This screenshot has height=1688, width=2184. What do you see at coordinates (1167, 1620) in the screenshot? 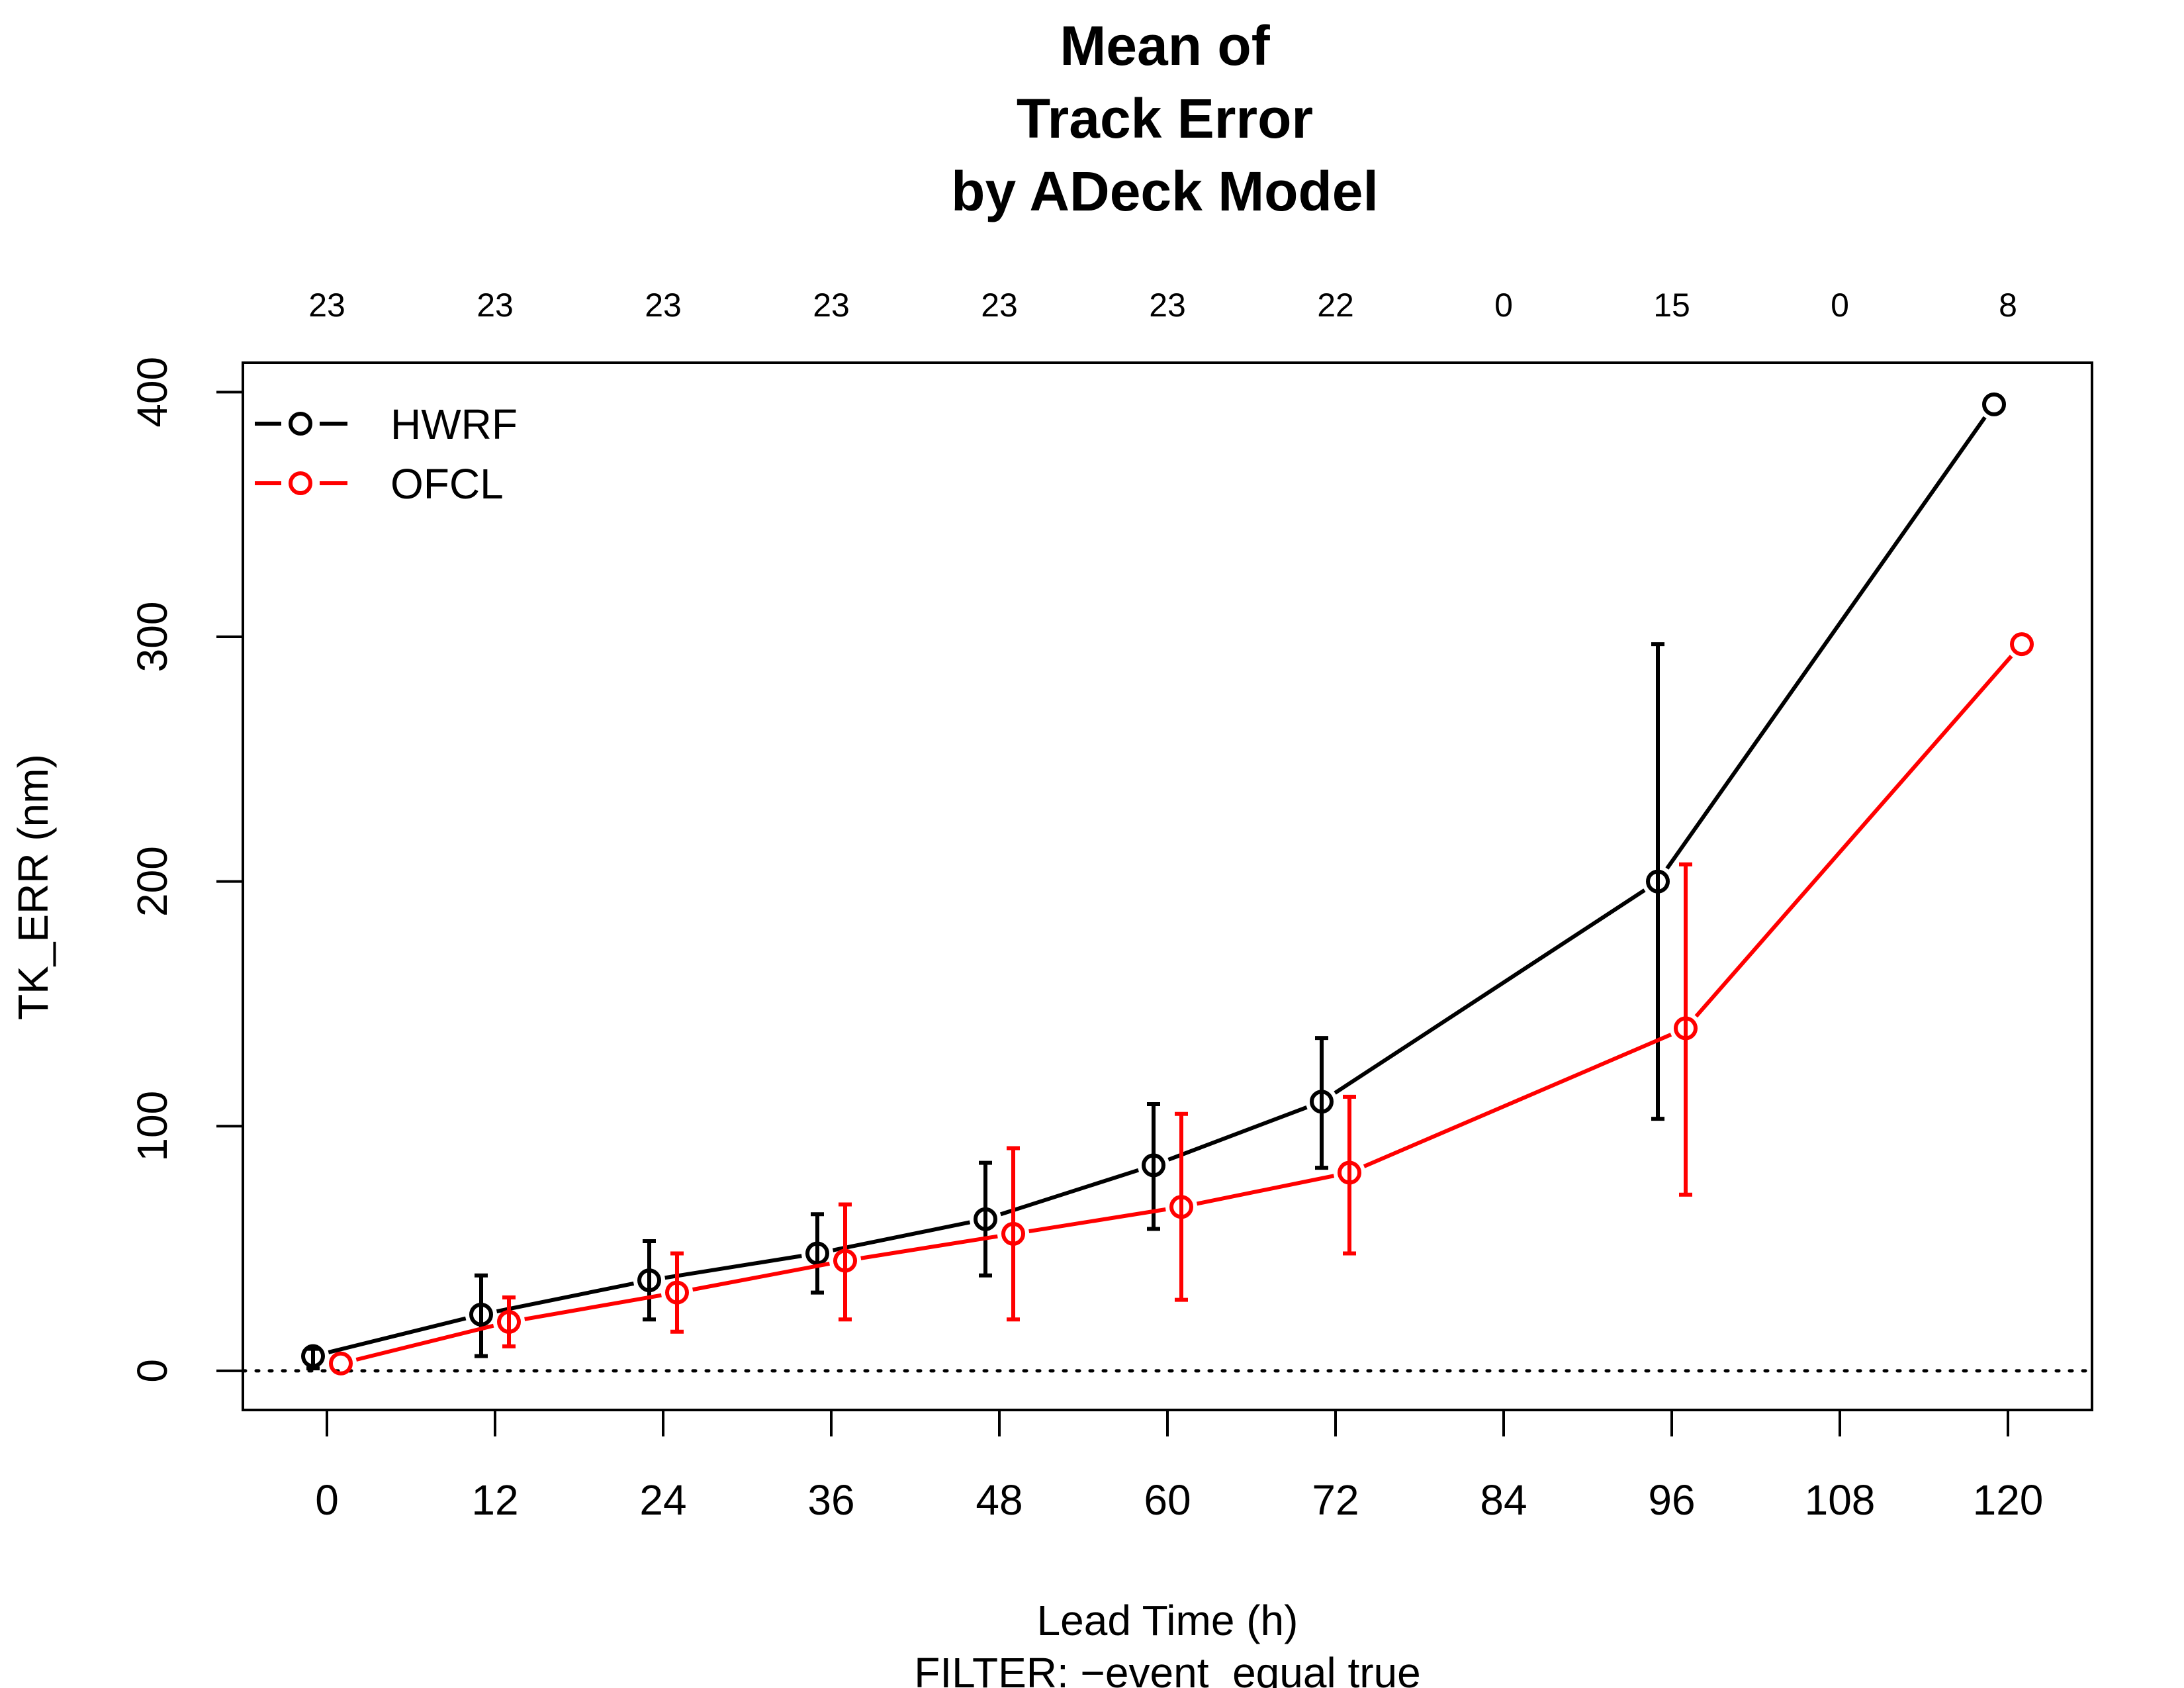
I see `x-axis-label: Lead Time (h)` at bounding box center [1167, 1620].